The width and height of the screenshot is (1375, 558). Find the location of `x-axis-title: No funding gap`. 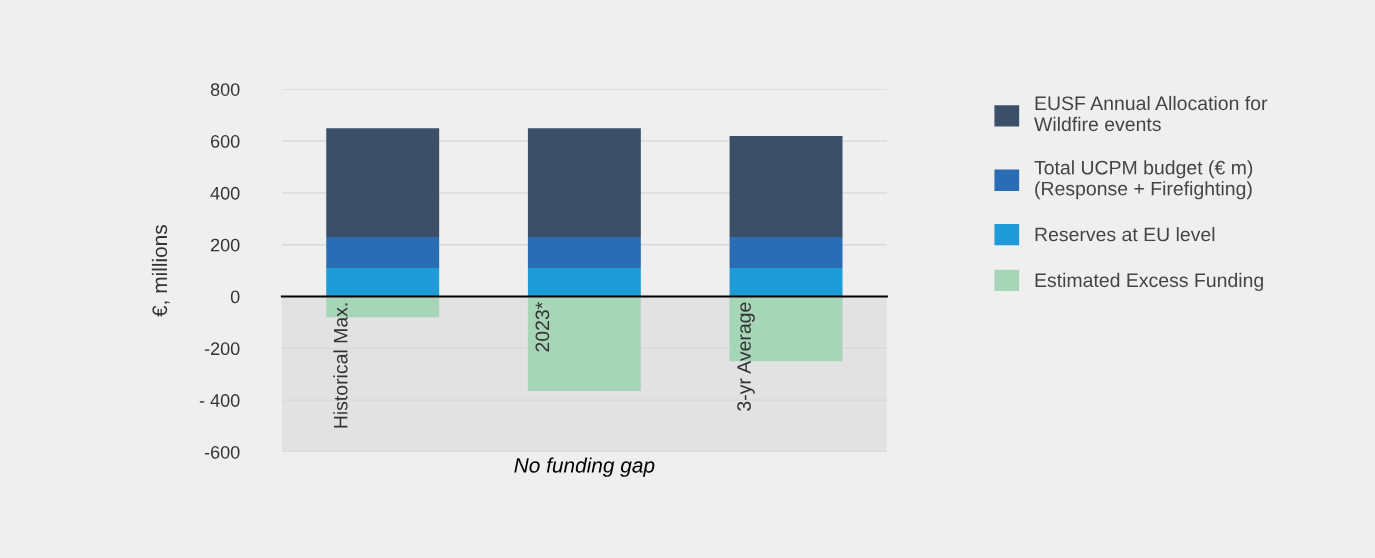

x-axis-title: No funding gap is located at coordinates (584, 467).